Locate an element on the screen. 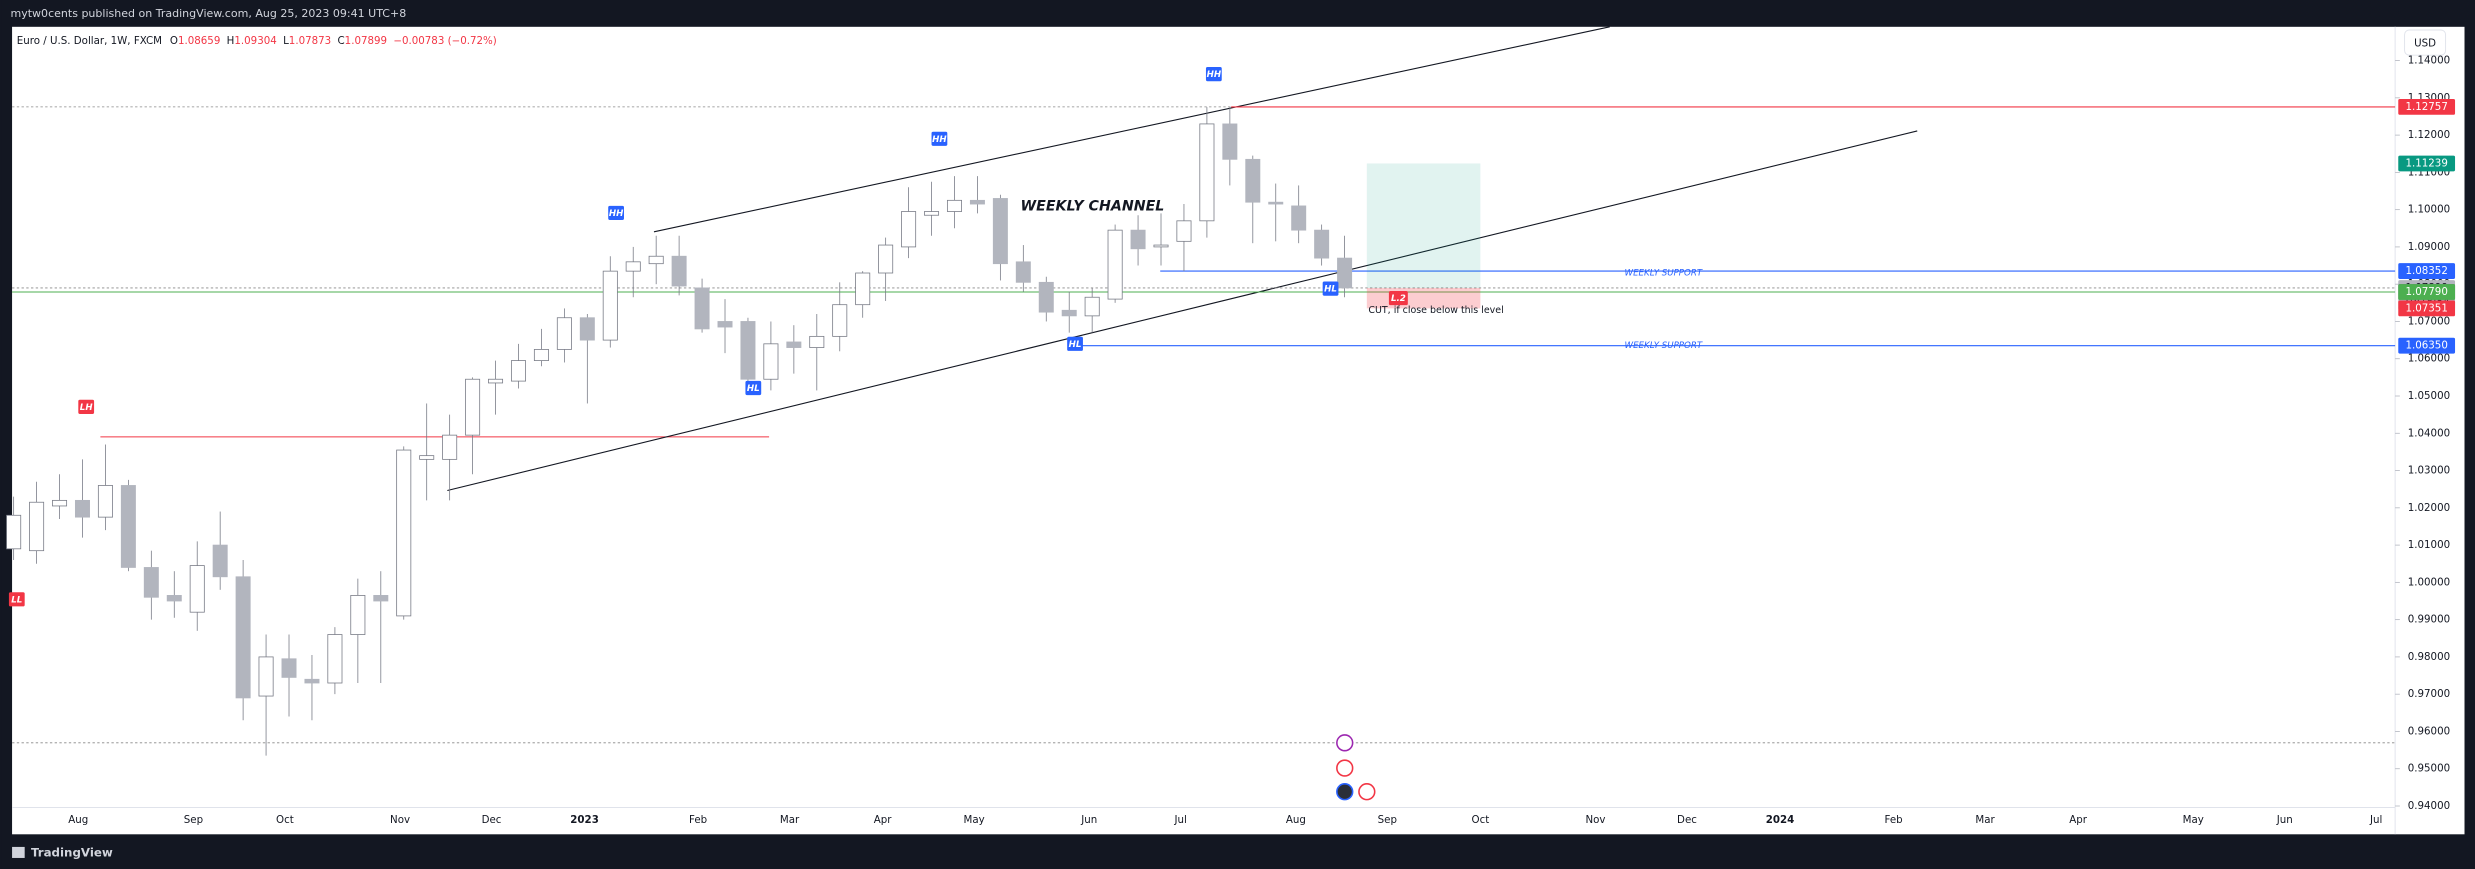  y-tick-label: 0.97000 is located at coordinates (2429, 694).